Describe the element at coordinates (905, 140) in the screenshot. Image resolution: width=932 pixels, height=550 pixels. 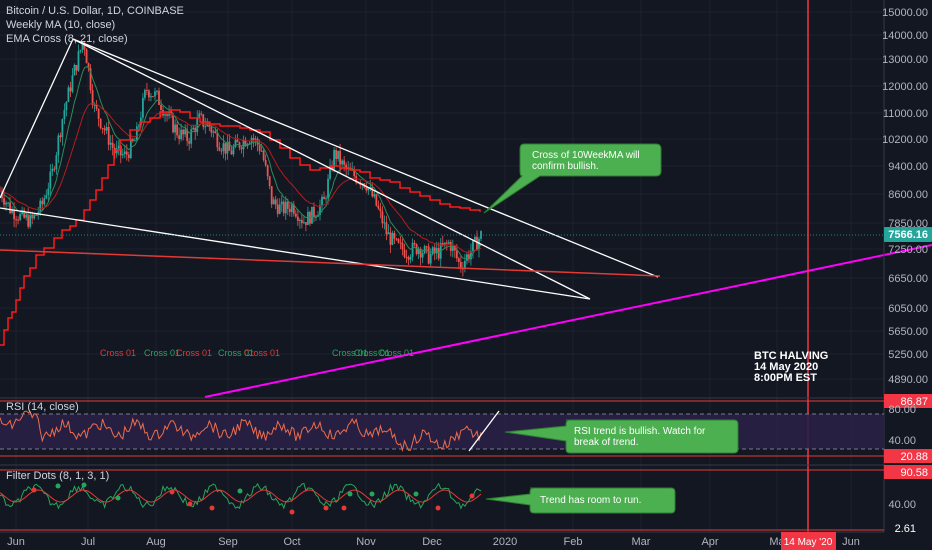
I see `price-tick: 10200.00` at that location.